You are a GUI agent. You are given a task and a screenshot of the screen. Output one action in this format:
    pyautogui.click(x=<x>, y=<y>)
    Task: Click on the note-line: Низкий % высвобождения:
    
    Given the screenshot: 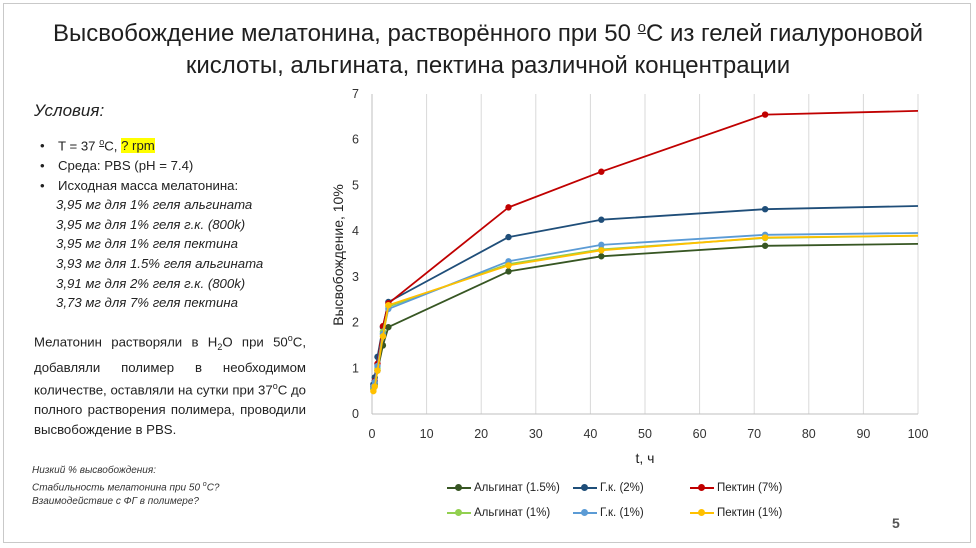 What is the action you would take?
    pyautogui.click(x=94, y=470)
    